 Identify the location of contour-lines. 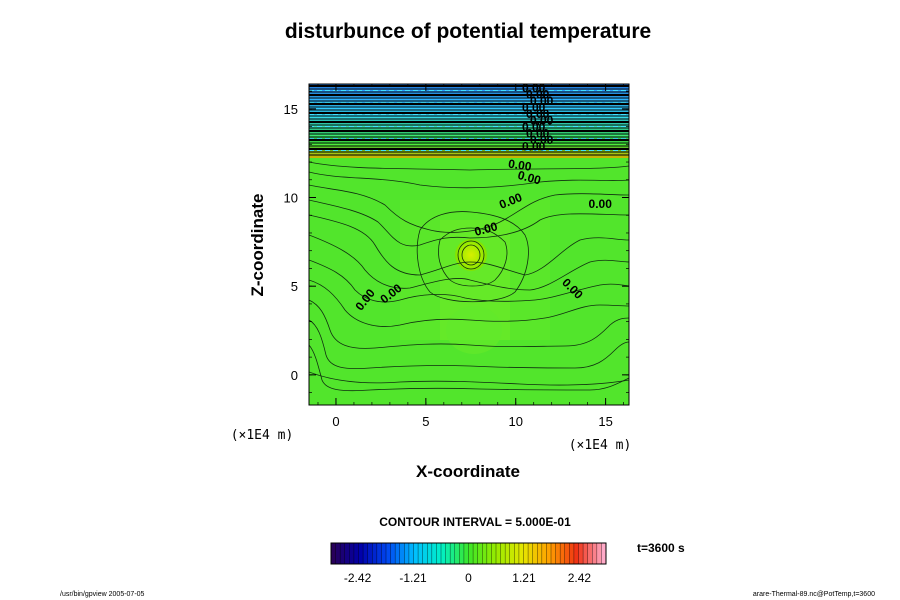
(469, 276).